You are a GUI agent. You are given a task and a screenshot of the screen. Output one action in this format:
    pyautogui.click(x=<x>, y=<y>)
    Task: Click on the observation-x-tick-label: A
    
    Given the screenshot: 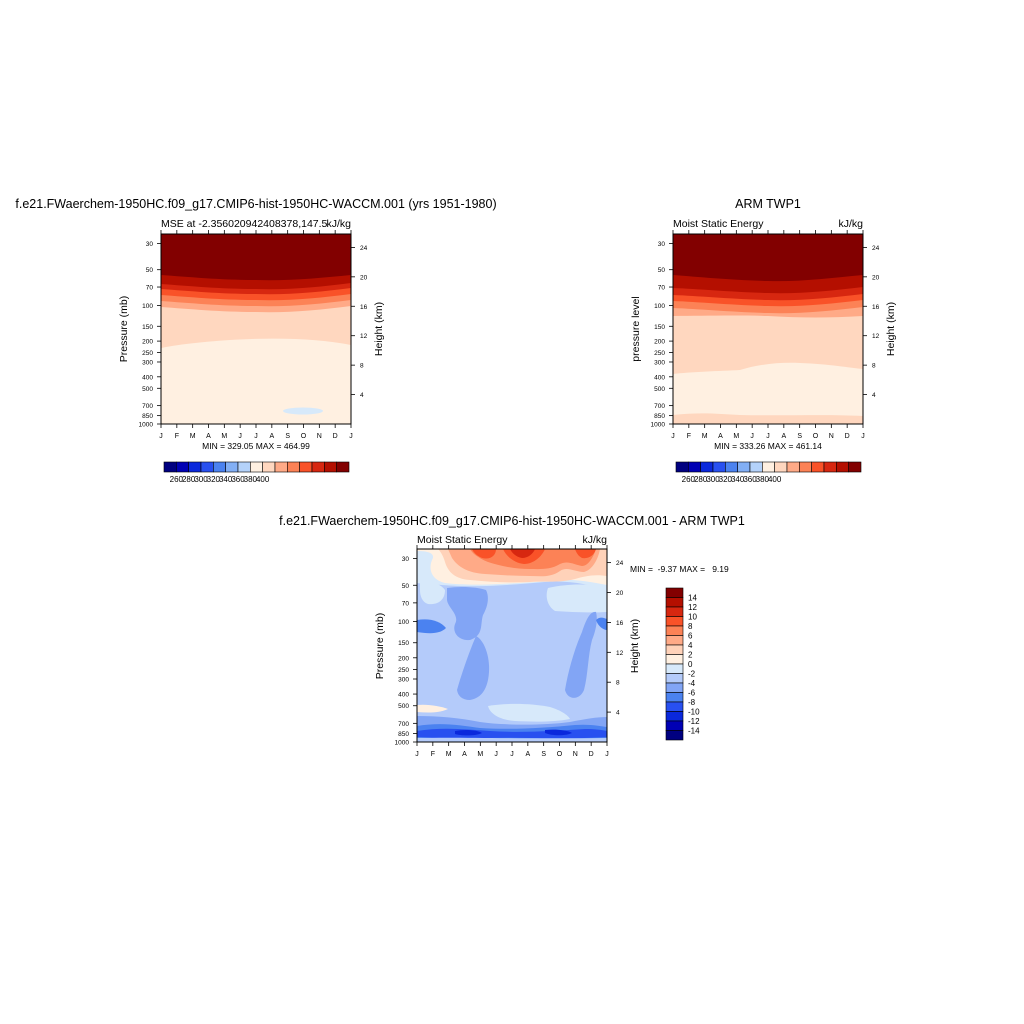 What is the action you would take?
    pyautogui.click(x=720, y=436)
    